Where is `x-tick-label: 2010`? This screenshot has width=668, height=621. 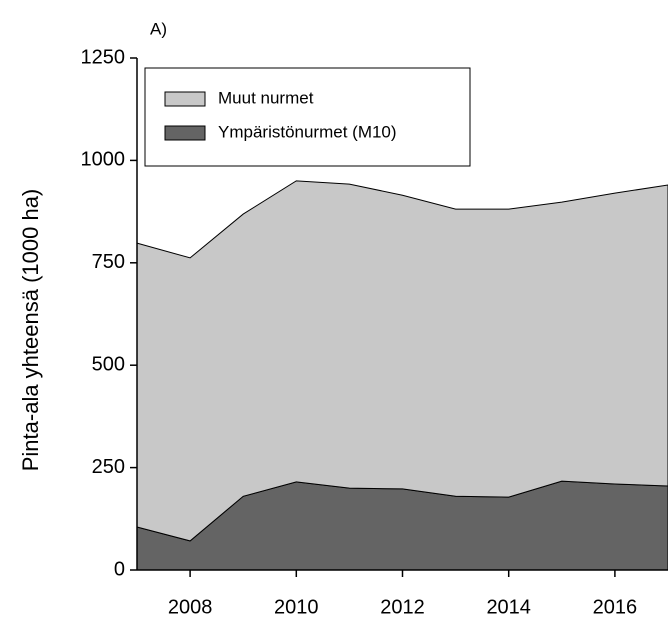 x-tick-label: 2010 is located at coordinates (296, 607).